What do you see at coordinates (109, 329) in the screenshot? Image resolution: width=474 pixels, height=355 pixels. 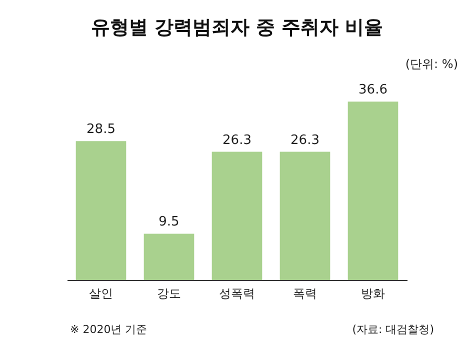 I see `text: ※ 2020년 기준` at bounding box center [109, 329].